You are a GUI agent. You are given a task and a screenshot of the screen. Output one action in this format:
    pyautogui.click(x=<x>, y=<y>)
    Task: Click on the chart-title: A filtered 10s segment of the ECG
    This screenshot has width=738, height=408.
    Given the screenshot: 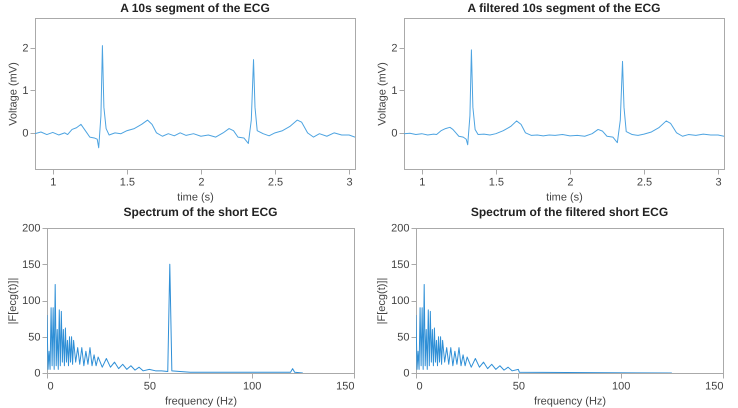 What is the action you would take?
    pyautogui.click(x=564, y=8)
    